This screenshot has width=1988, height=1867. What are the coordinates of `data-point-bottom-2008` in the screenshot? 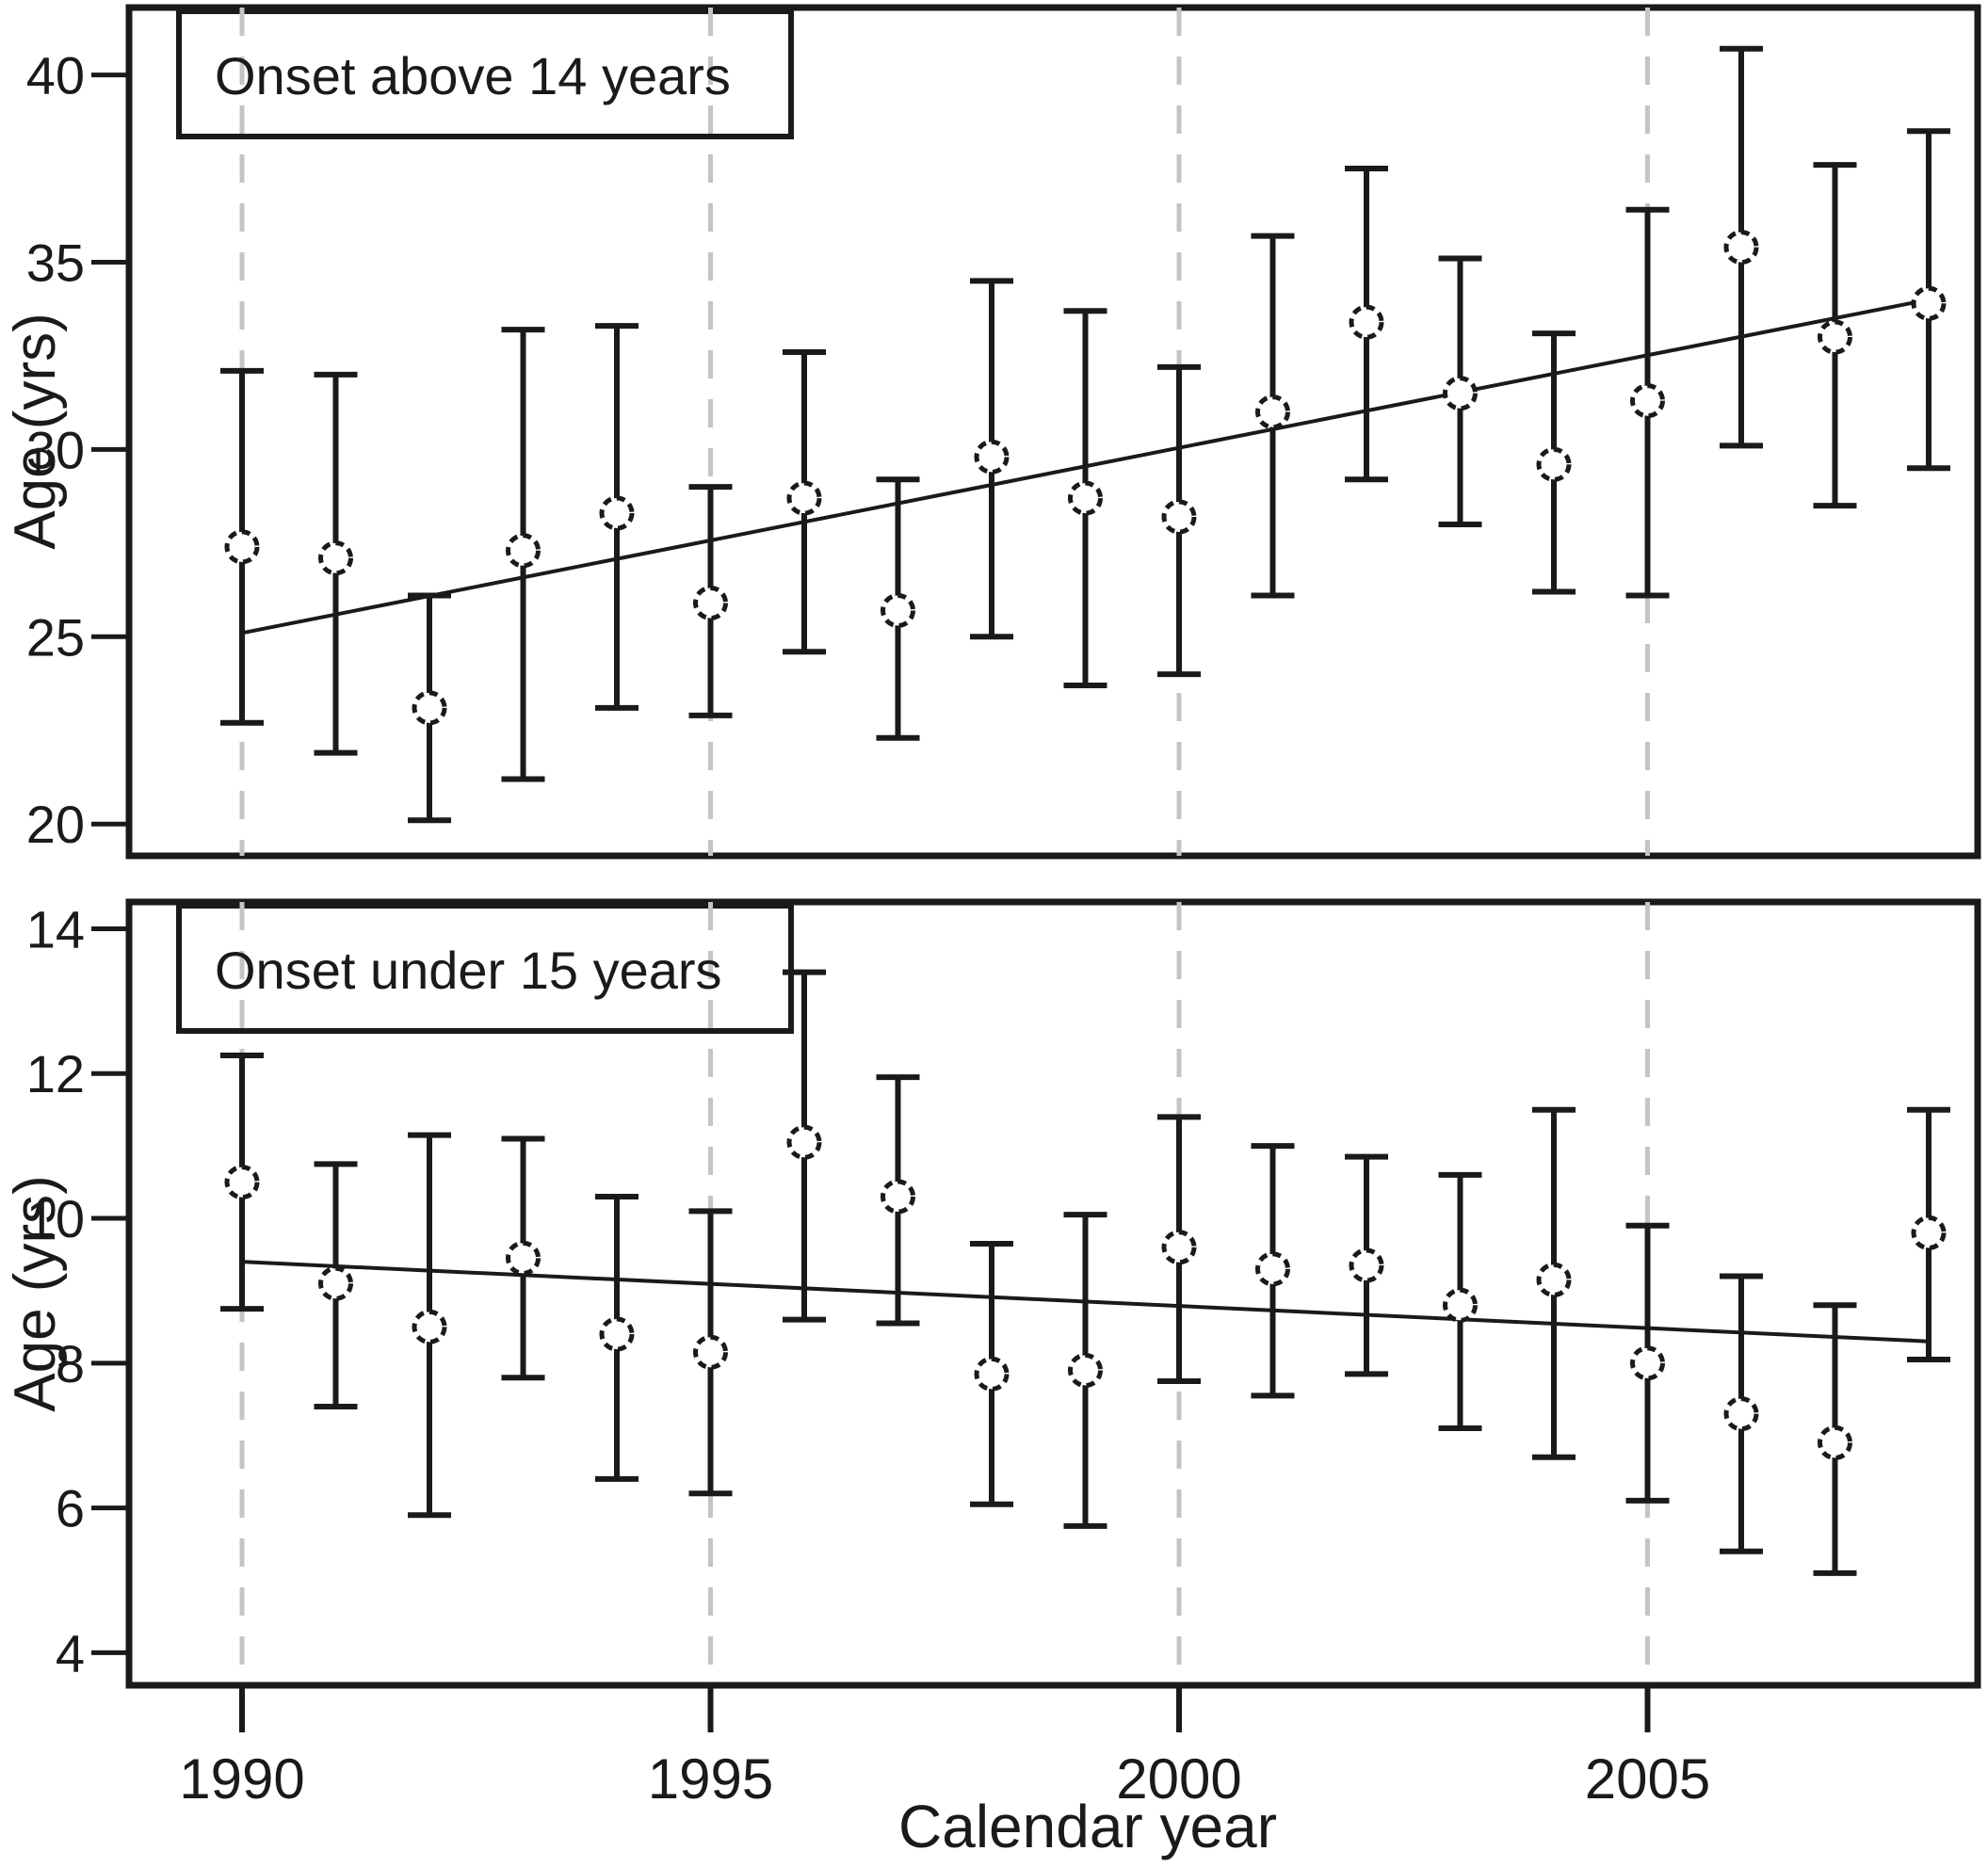 It's located at (1929, 1232).